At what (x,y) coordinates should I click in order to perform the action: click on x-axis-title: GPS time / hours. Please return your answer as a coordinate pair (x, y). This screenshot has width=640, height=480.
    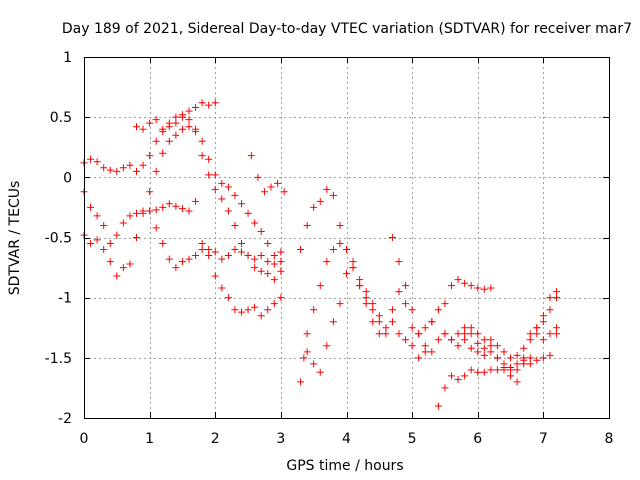
    Looking at the image, I should click on (344, 466).